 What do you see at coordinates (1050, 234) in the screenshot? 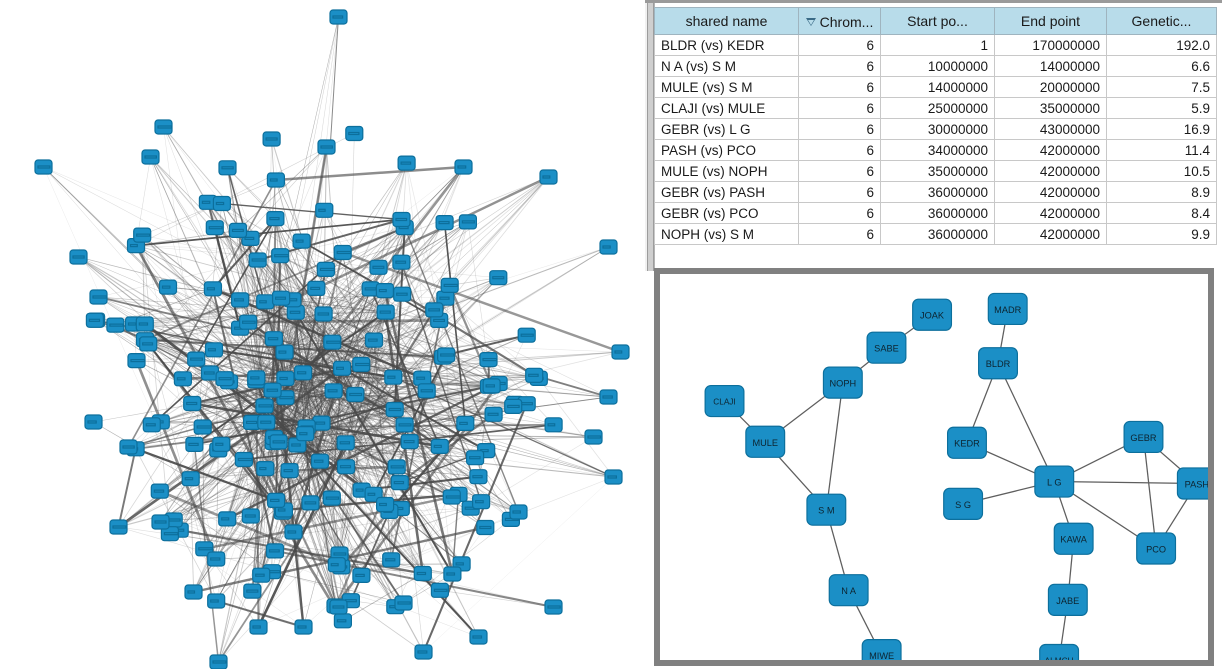
I see `table-cell-end_point: 42000000` at bounding box center [1050, 234].